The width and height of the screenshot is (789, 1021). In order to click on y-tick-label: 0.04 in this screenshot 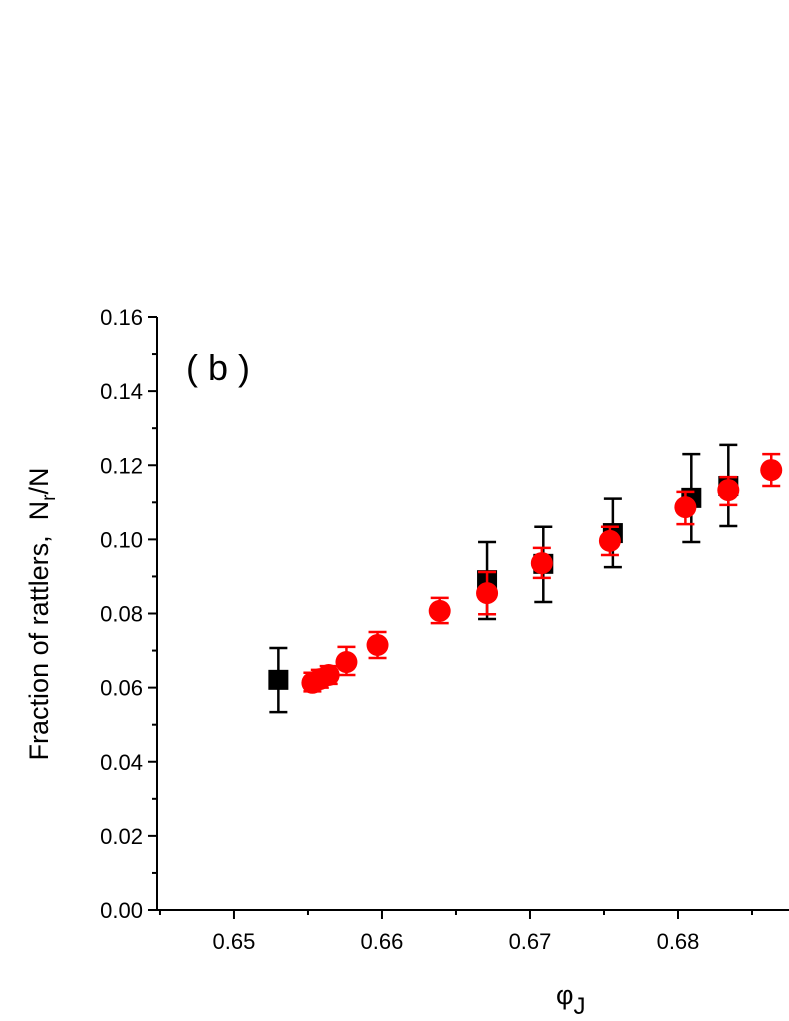, I will do `click(121, 762)`.